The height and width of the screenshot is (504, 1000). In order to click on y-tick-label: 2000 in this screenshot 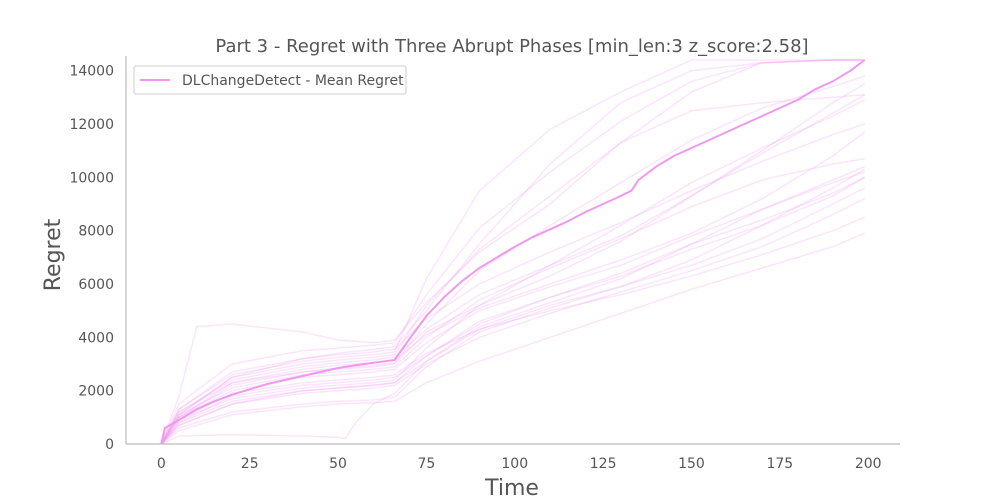, I will do `click(96, 392)`.